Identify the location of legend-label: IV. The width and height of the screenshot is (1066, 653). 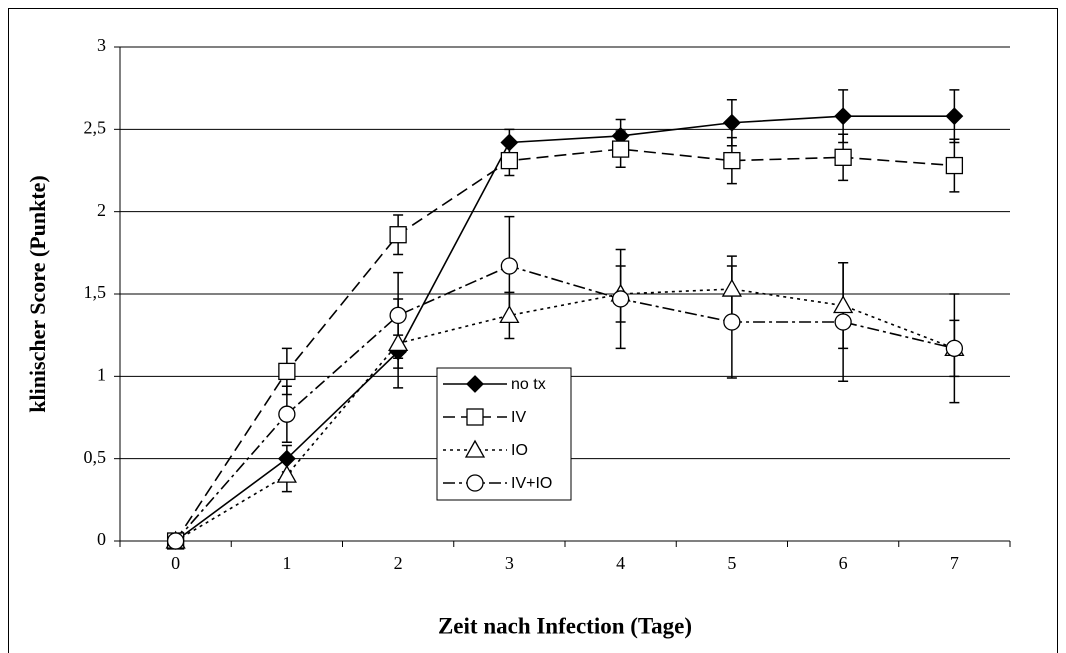
(518, 417).